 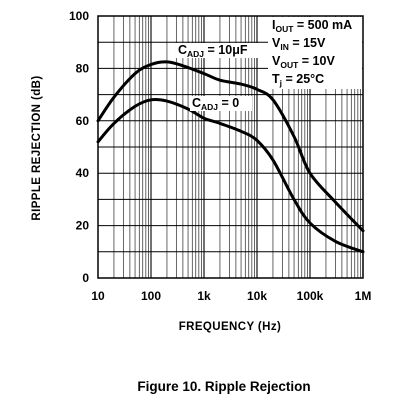 What do you see at coordinates (310, 296) in the screenshot?
I see `x-tick-label: 100k` at bounding box center [310, 296].